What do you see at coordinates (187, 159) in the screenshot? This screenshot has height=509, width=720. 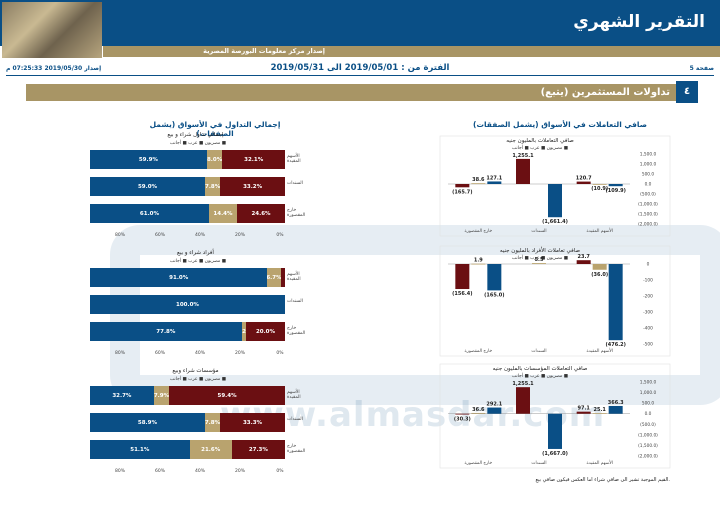 I see `stacked-bar: 59.9% 8.0% 32.1%` at bounding box center [187, 159].